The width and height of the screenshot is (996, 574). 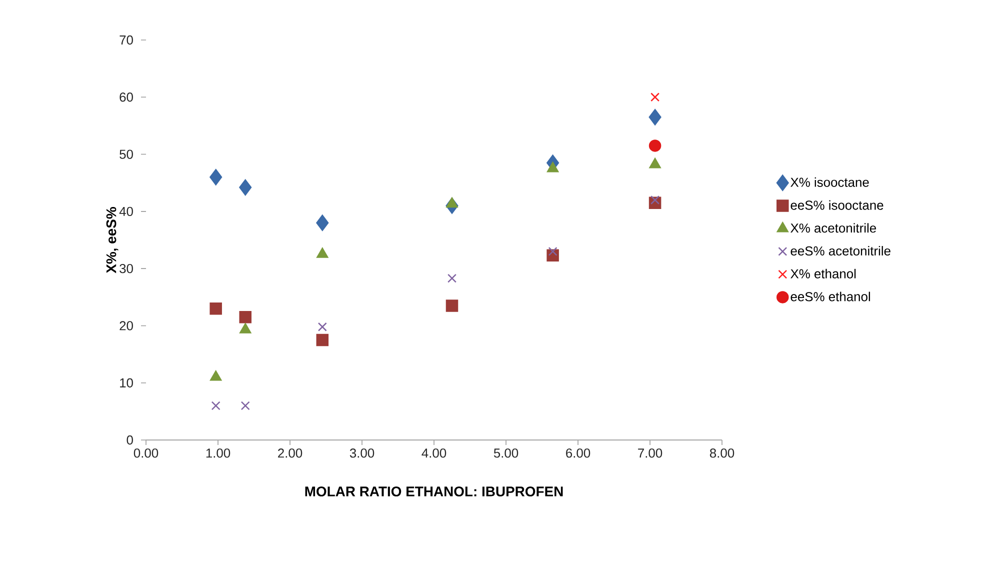 I want to click on y-tick-label: 50, so click(x=126, y=154).